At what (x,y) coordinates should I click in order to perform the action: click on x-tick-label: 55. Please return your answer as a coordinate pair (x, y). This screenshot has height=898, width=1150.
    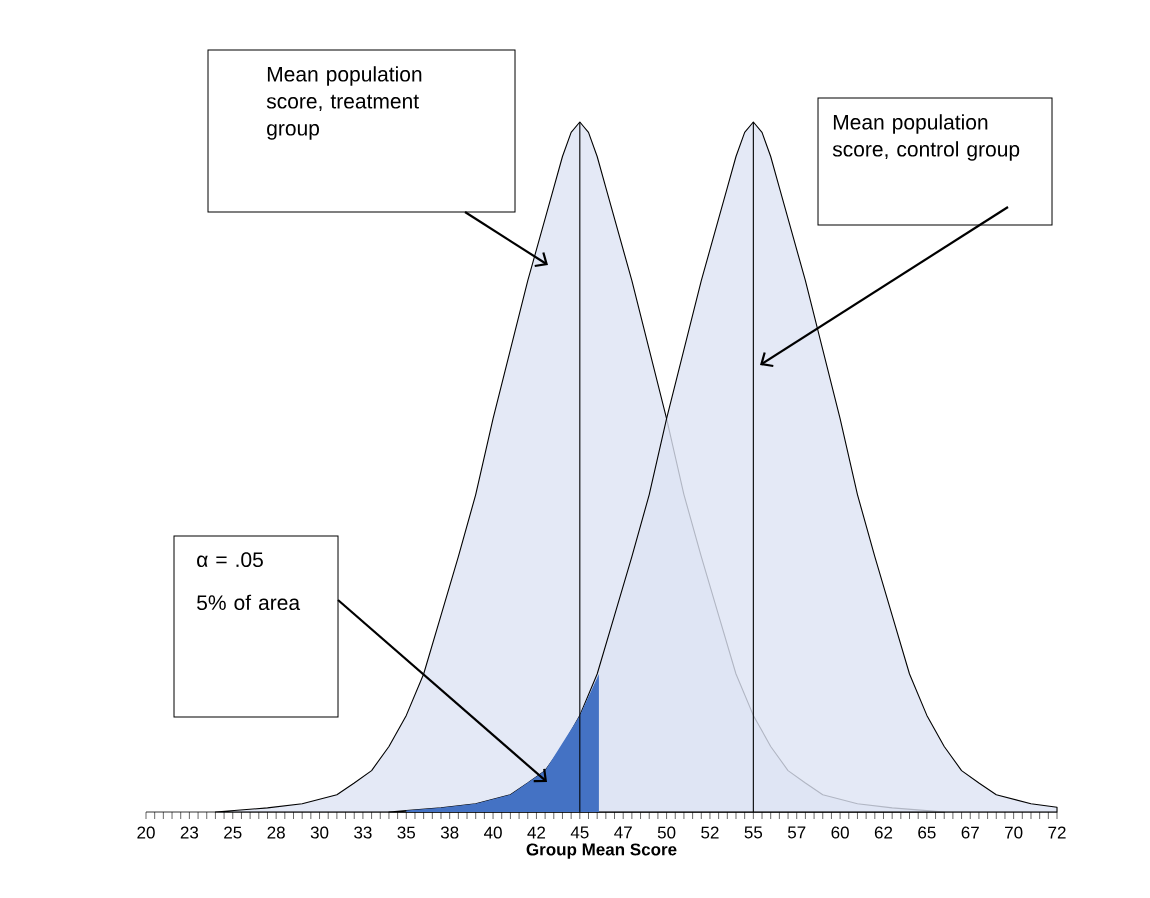
    Looking at the image, I should click on (753, 832).